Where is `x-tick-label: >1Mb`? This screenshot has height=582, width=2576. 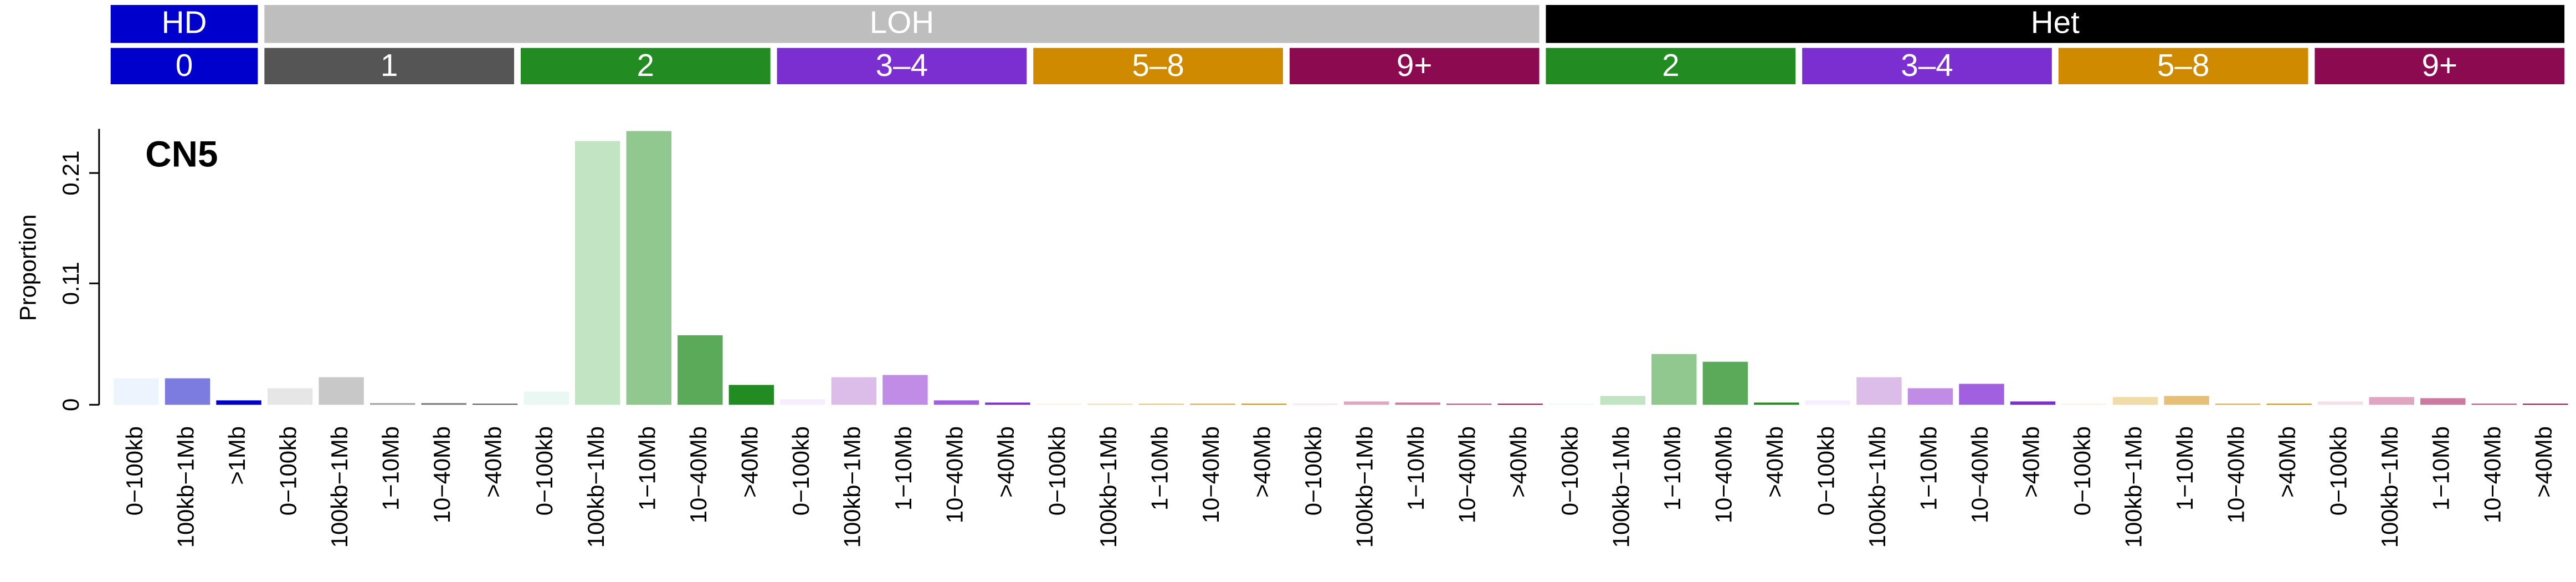 x-tick-label: >1Mb is located at coordinates (237, 455).